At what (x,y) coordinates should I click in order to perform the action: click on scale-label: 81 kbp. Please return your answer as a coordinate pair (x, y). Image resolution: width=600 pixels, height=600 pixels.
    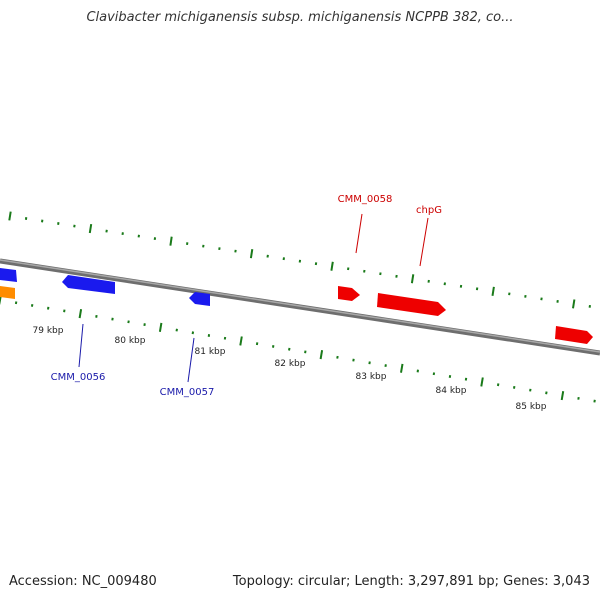
    Looking at the image, I should click on (210, 352).